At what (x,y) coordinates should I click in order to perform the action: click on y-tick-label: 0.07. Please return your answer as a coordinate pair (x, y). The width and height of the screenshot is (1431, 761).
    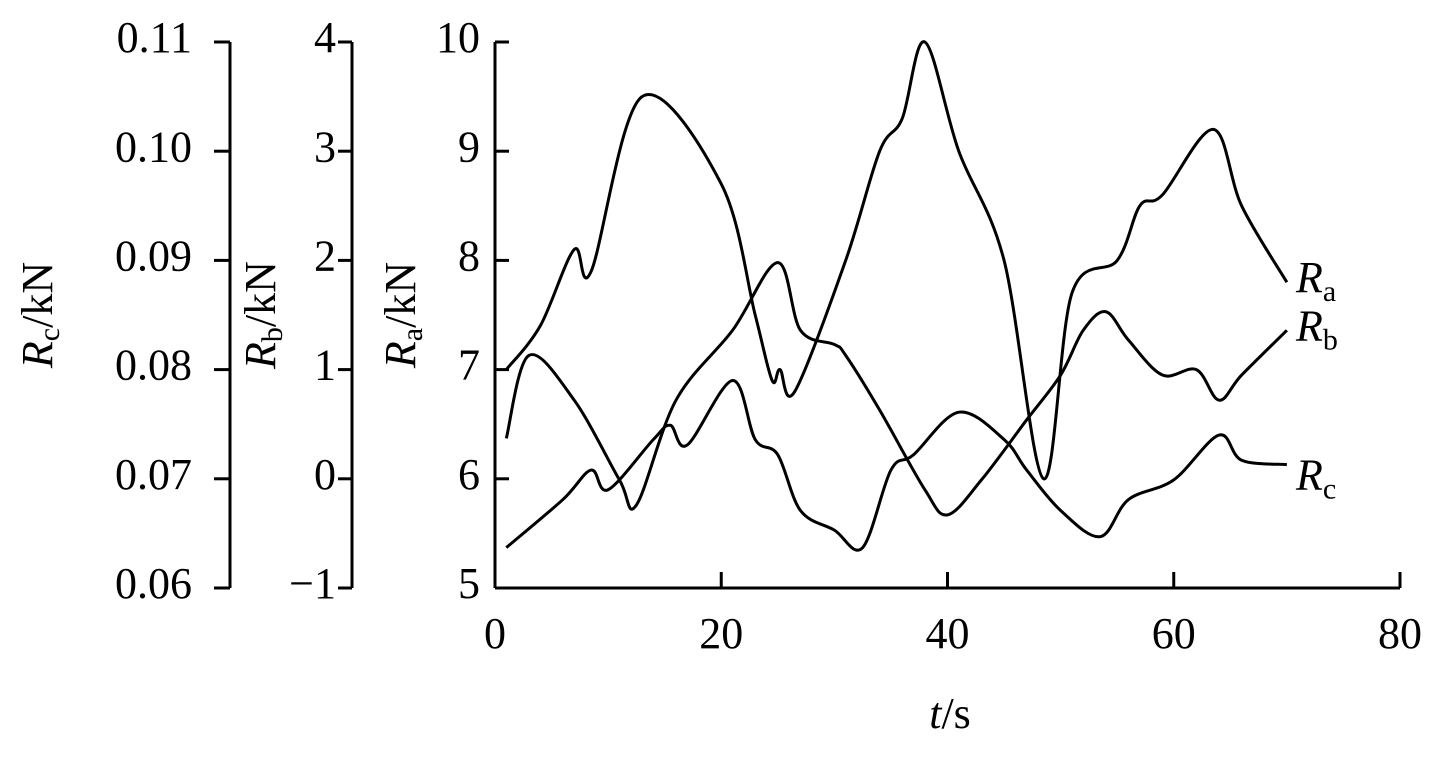
    Looking at the image, I should click on (153, 474).